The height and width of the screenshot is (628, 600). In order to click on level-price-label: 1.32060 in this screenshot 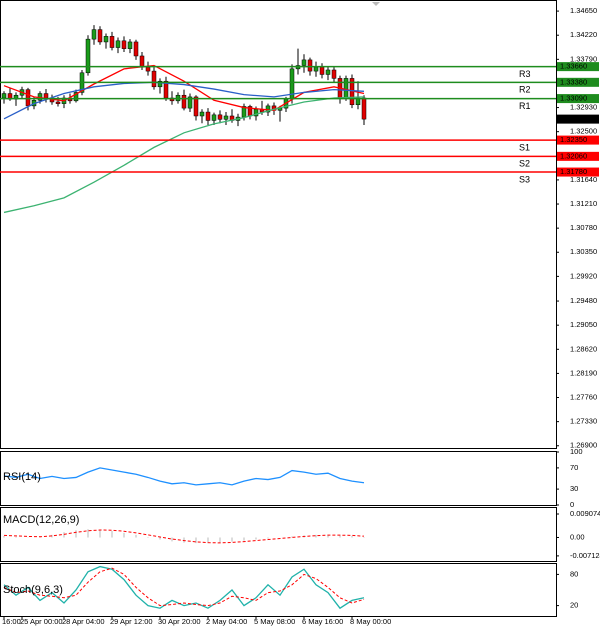, I will do `click(573, 155)`.